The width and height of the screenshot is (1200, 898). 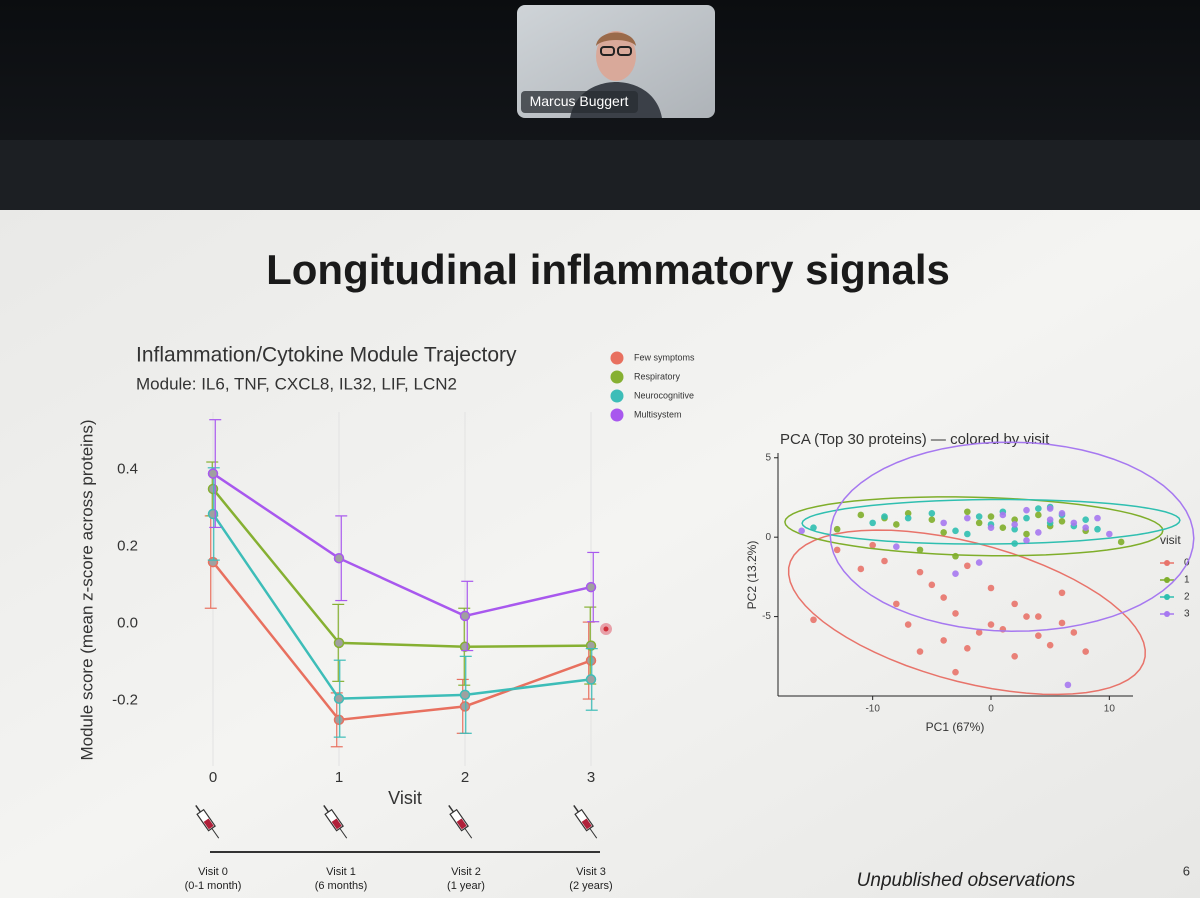 What do you see at coordinates (1187, 580) in the screenshot?
I see `legend-label: 1` at bounding box center [1187, 580].